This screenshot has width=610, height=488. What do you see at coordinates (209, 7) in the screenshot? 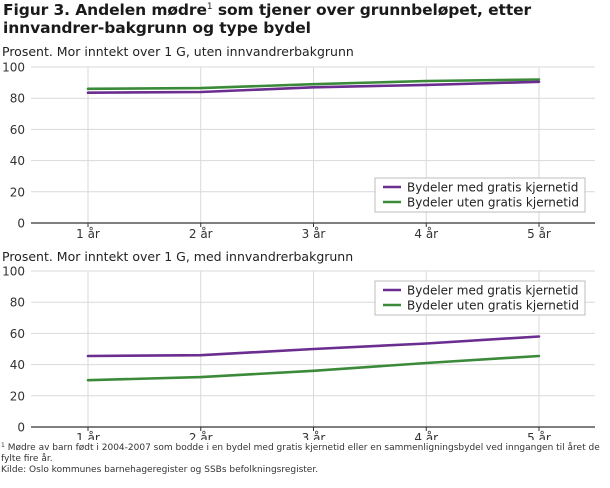
I see `footnote-marker: 1` at bounding box center [209, 7].